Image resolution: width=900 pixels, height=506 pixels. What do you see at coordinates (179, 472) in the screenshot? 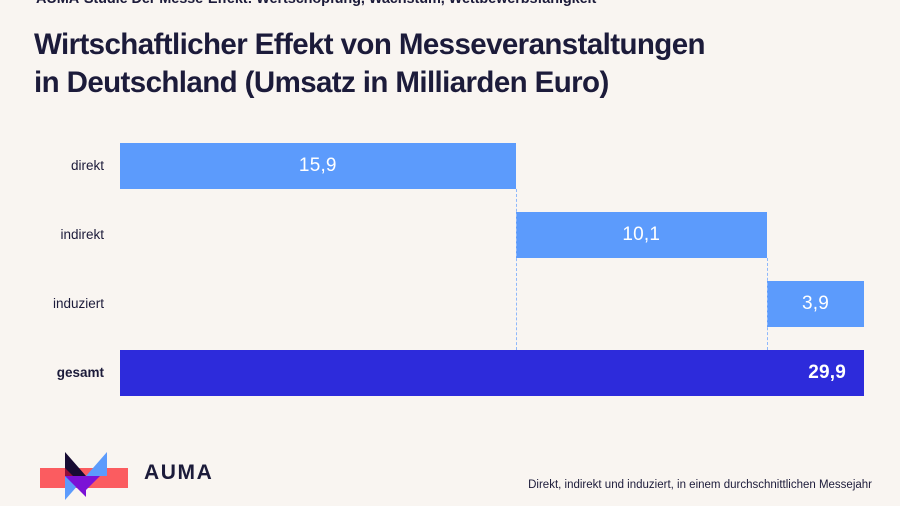
I see `brand-name: AUMA` at bounding box center [179, 472].